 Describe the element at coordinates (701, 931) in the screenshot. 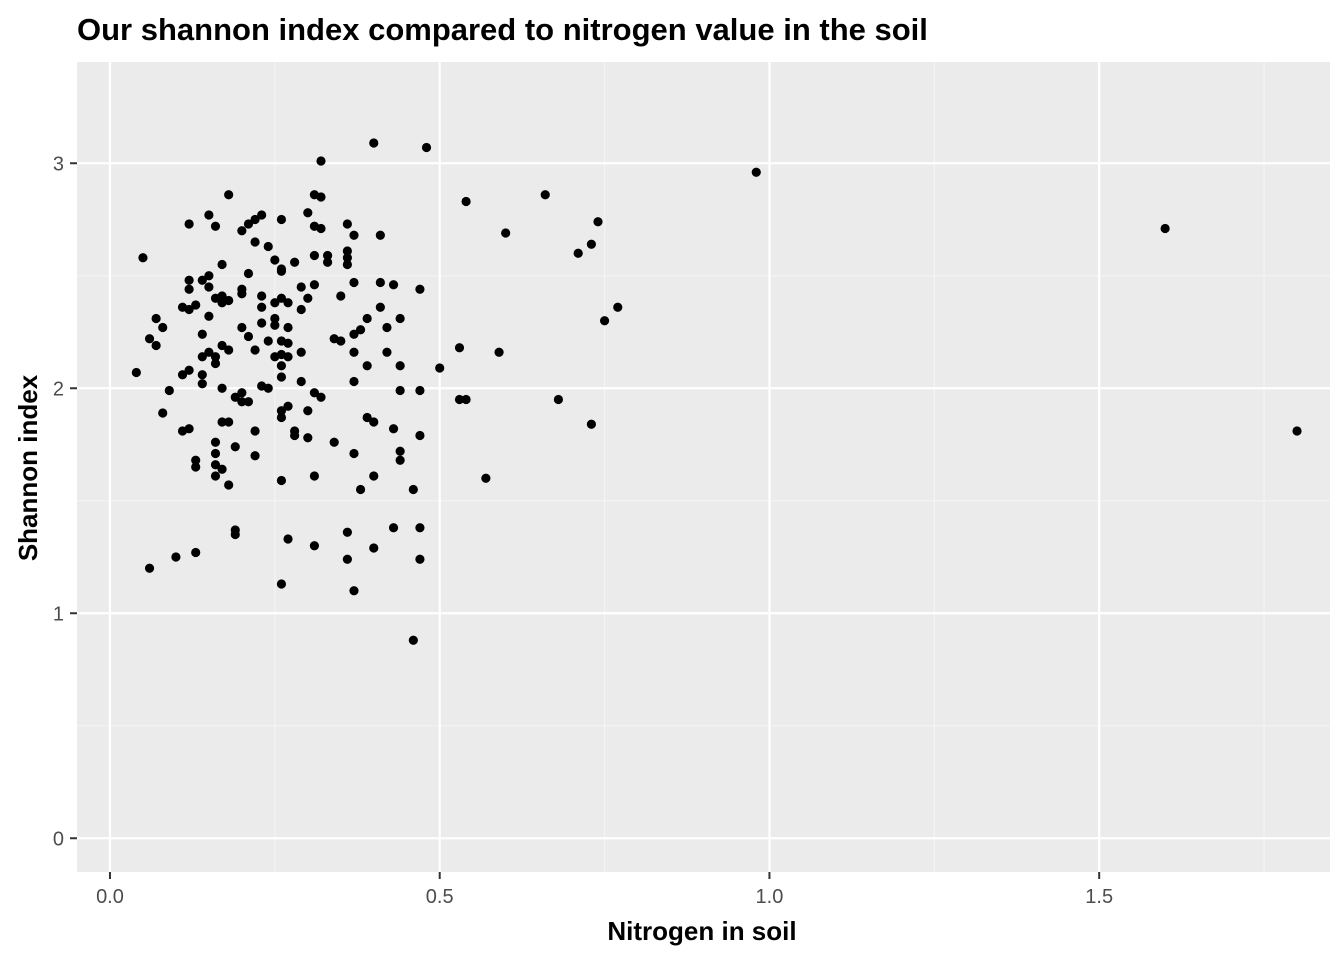

I see `x-axis-title: Nitrogen in soil` at that location.